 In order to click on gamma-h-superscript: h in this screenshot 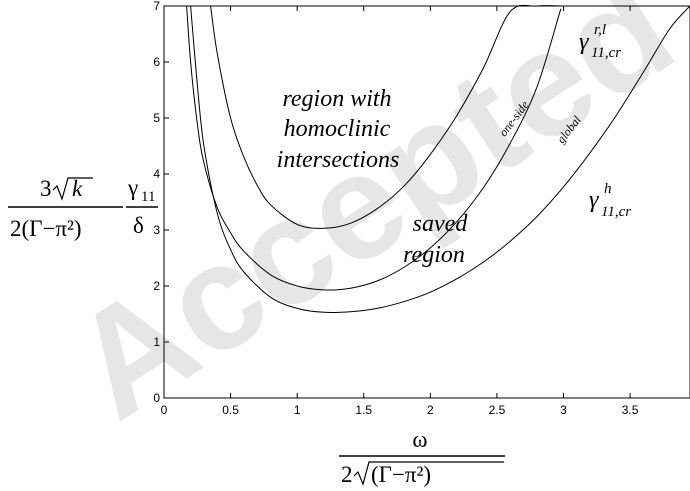, I will do `click(608, 189)`.